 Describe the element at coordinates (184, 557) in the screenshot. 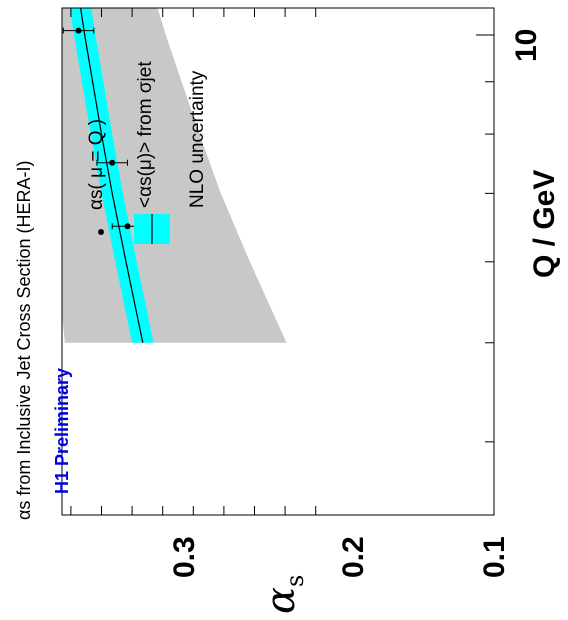

I see `y-tick-label-0.3: 0.3` at that location.